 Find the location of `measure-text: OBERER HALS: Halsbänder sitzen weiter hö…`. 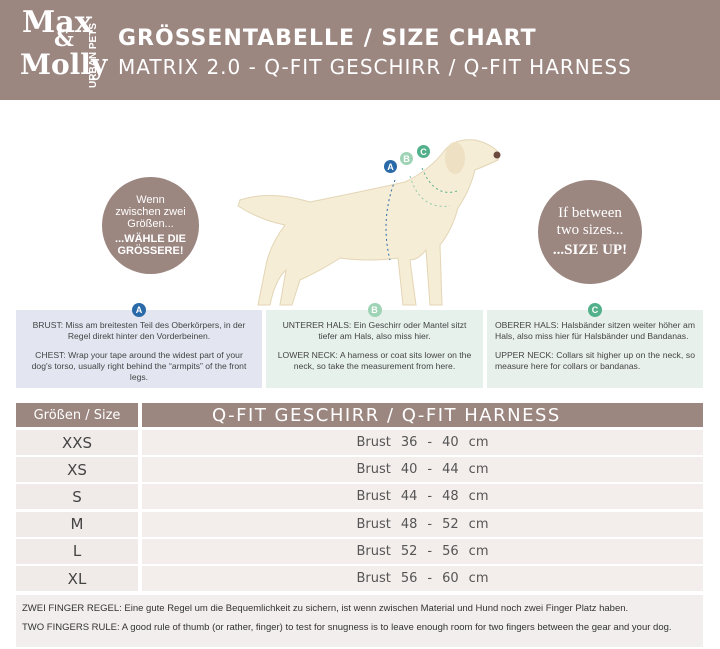

measure-text: OBERER HALS: Halsbänder sitzen weiter hö… is located at coordinates (595, 331).